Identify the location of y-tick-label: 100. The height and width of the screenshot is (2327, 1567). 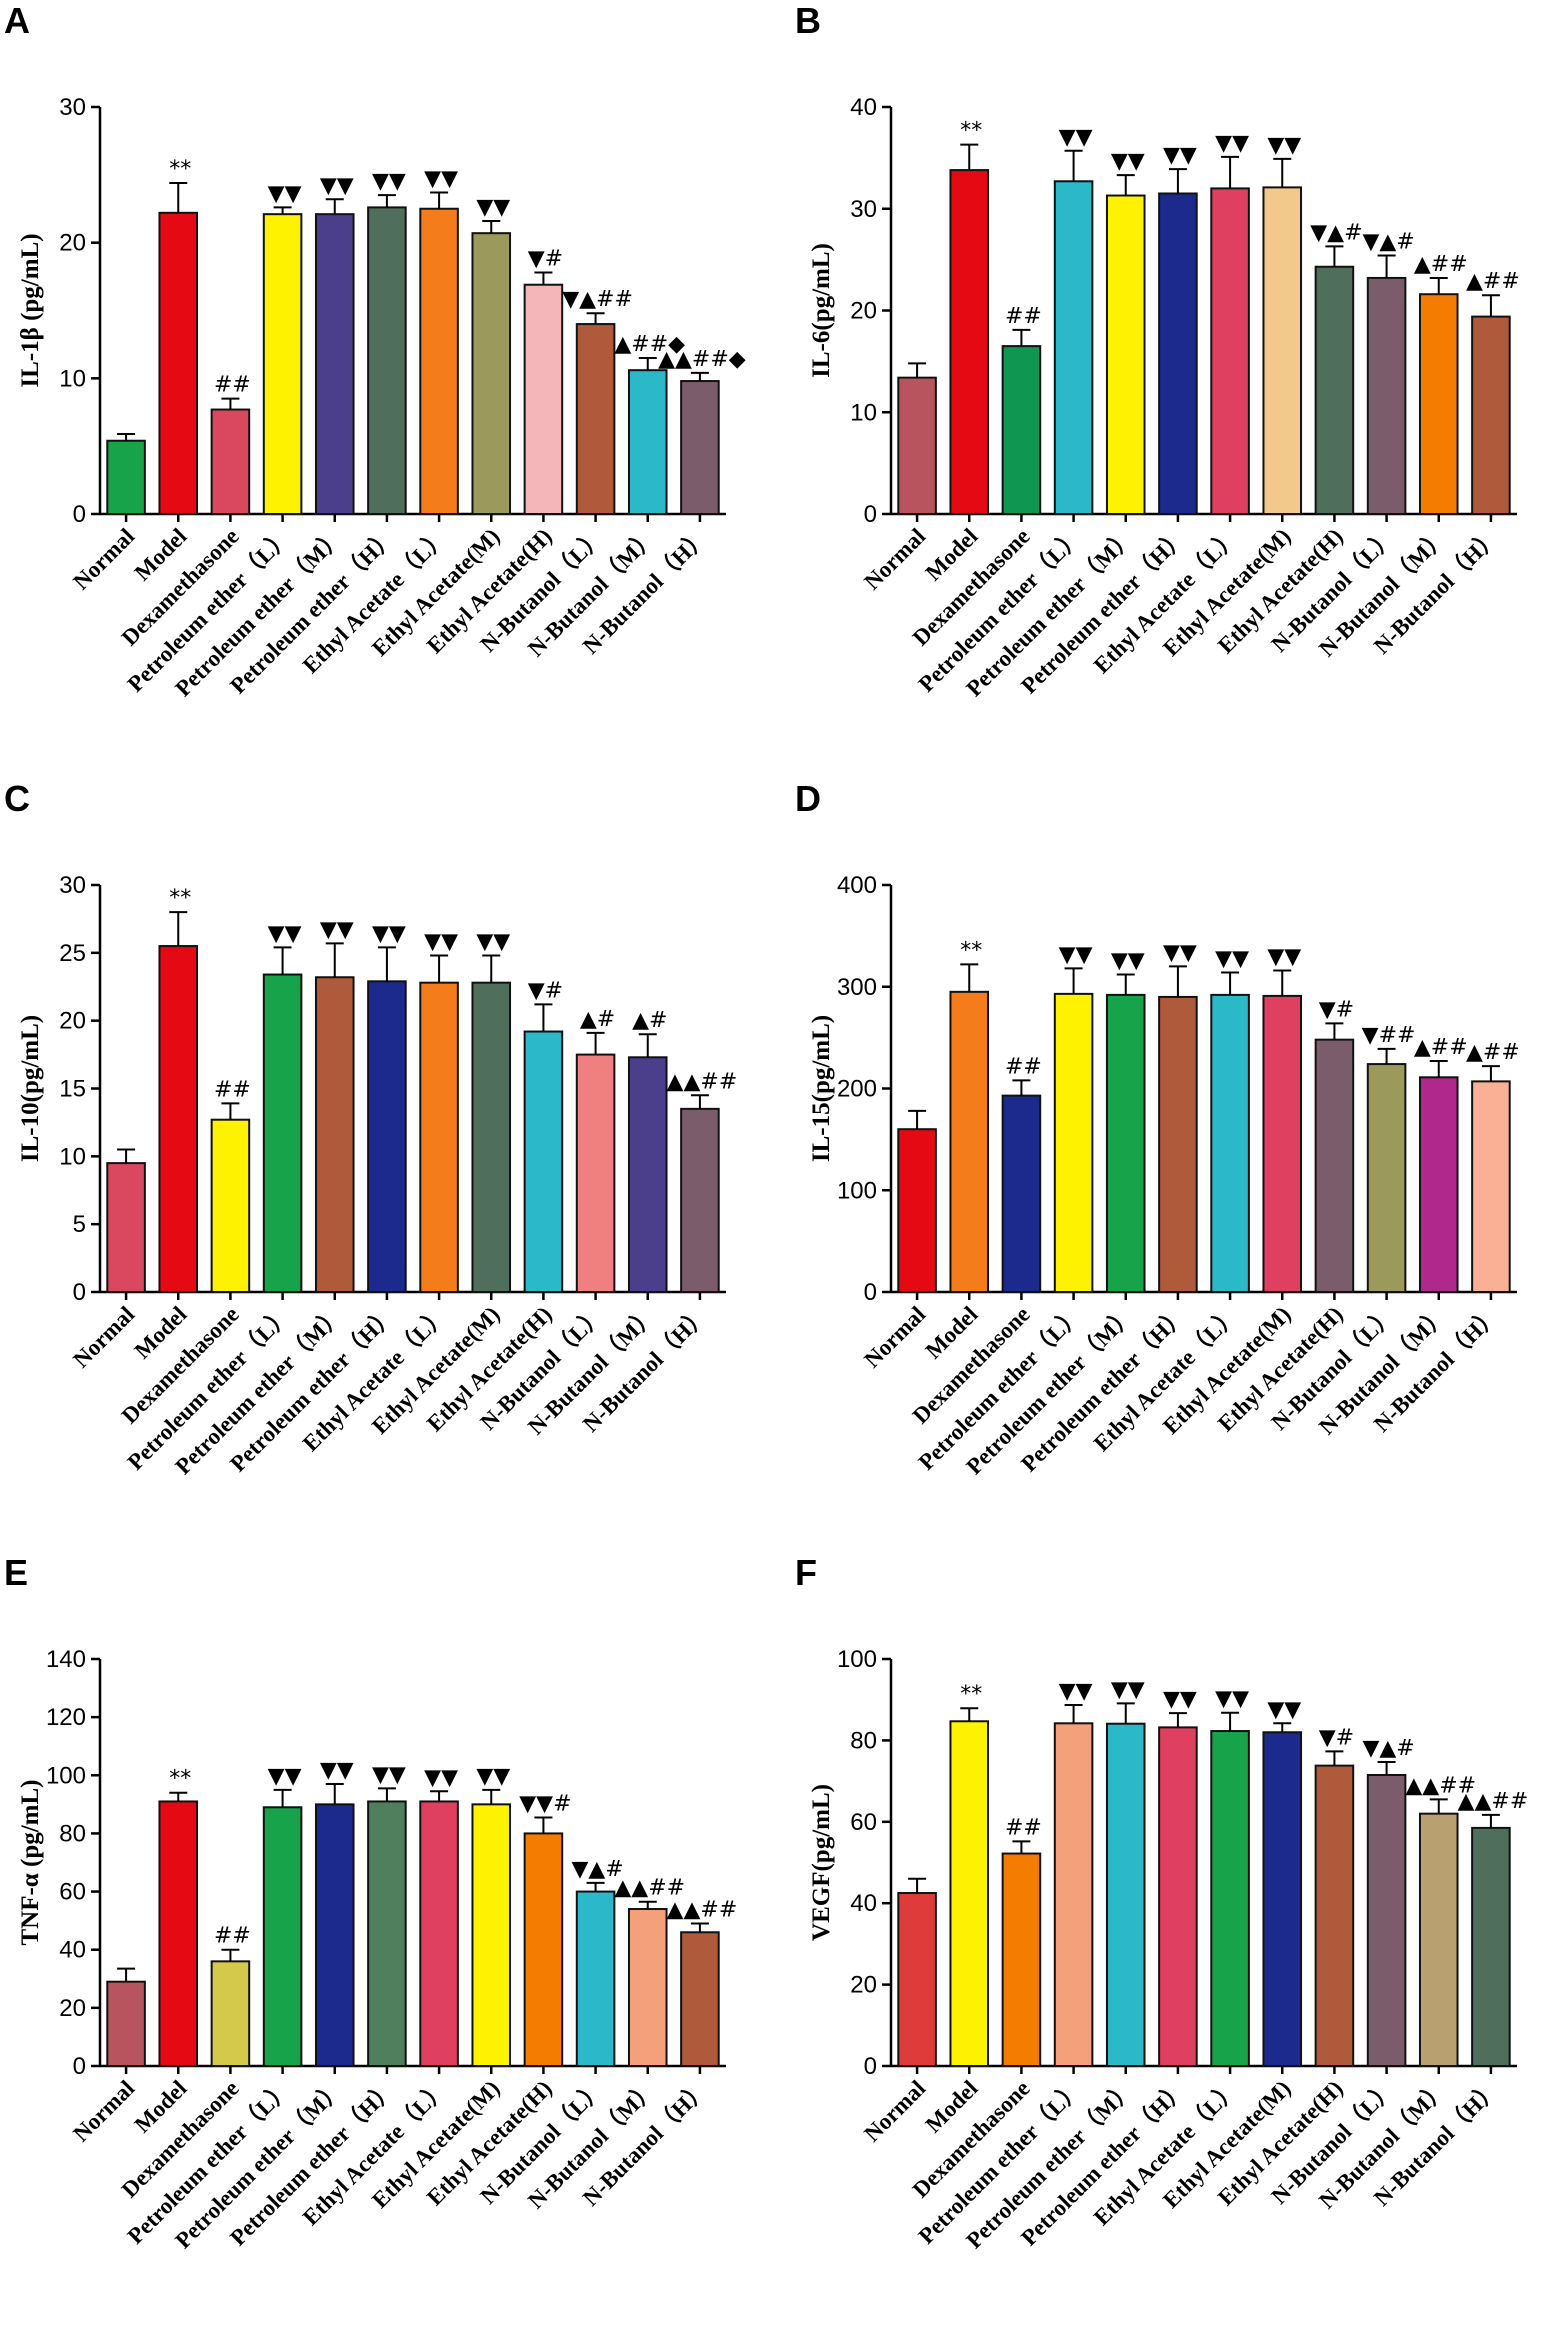
(857, 1659).